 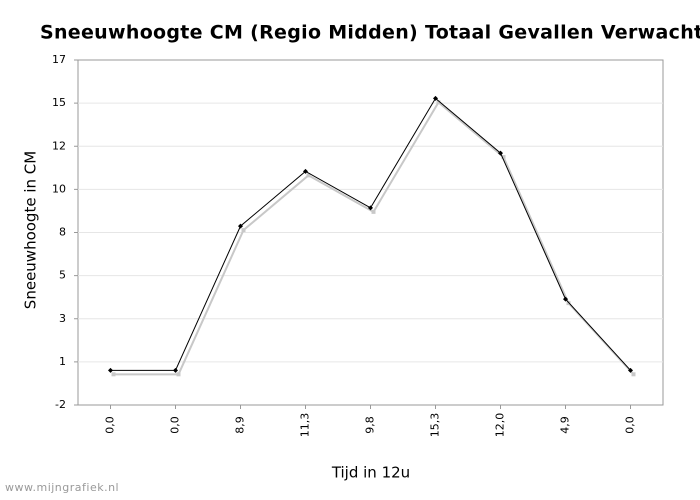 What do you see at coordinates (370, 425) in the screenshot?
I see `x-tick-label: 9,8` at bounding box center [370, 425].